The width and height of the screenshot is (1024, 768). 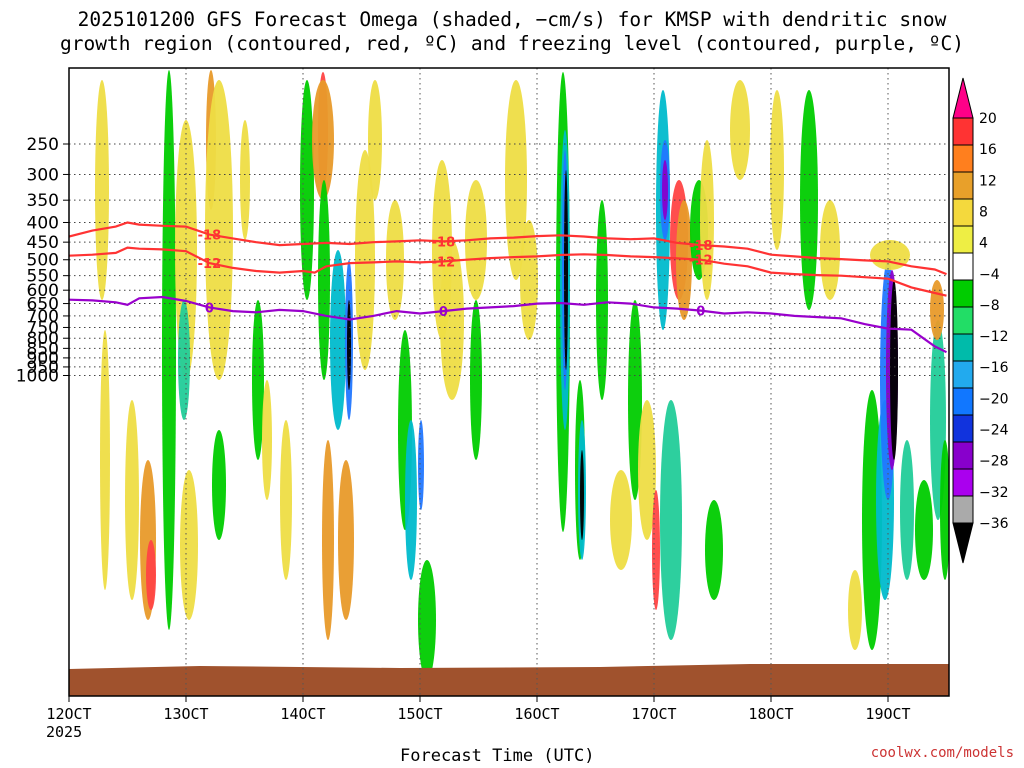 What do you see at coordinates (980, 320) in the screenshot?
I see `colorbar: 20 16 12 8 4 −4 −8 −12 −16 −20 −24 −28 −32 −36` at bounding box center [980, 320].